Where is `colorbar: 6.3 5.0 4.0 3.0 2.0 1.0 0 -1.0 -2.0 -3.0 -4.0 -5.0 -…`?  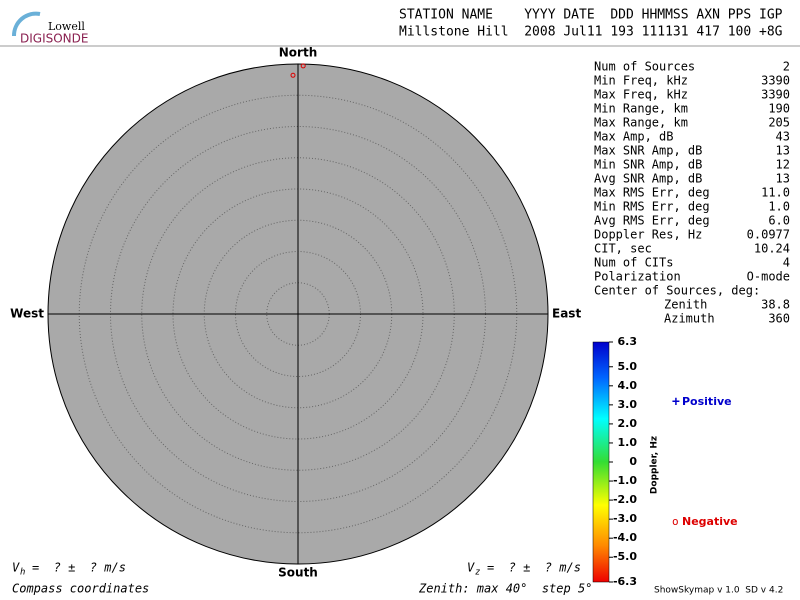
colorbar: 6.3 5.0 4.0 3.0 2.0 1.0 0 -1.0 -2.0 -3.0 -4.0 -5.0 -… is located at coordinates (615, 461).